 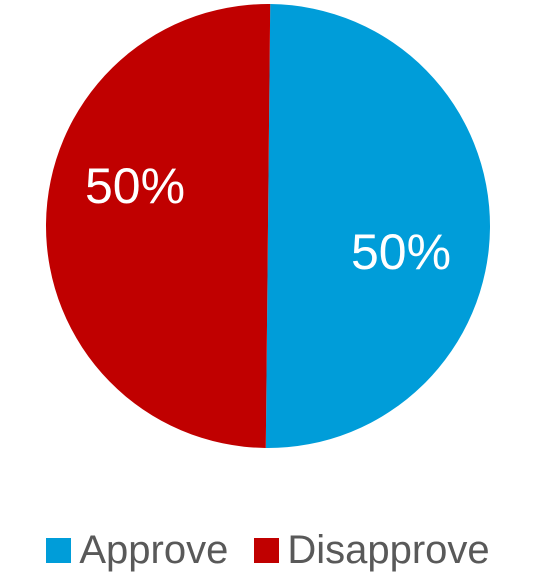 I want to click on pie-data-labels: 50% 50%, so click(x=268, y=219).